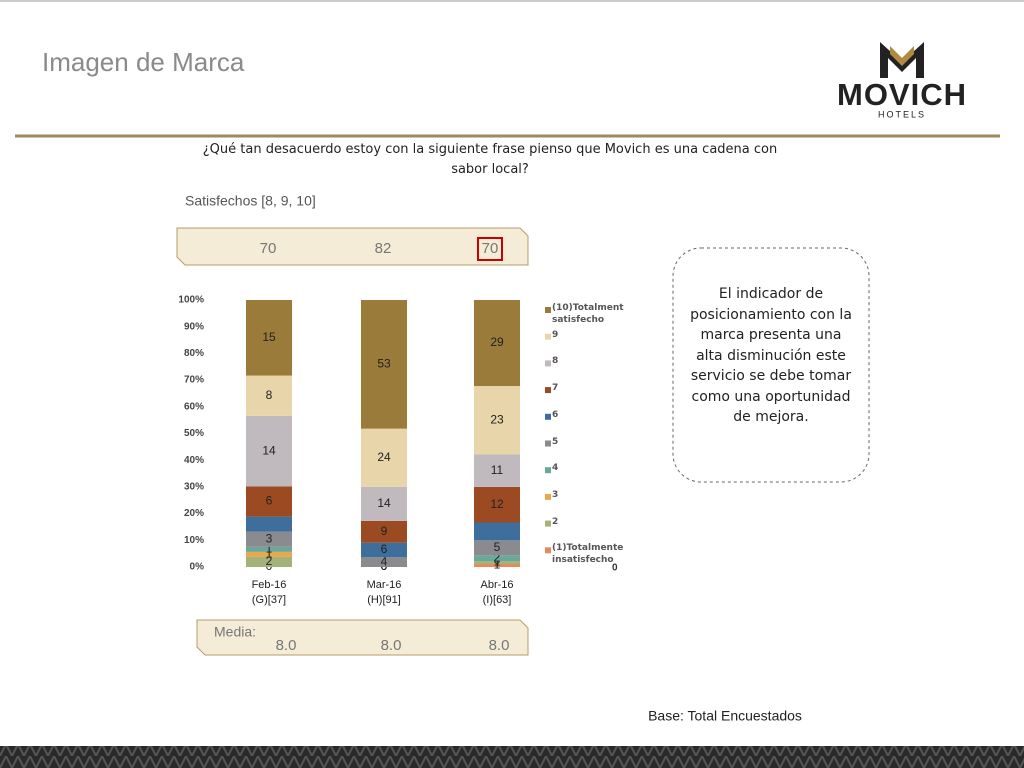 The width and height of the screenshot is (1024, 768). What do you see at coordinates (194, 513) in the screenshot?
I see `y-tick-label: 20%` at bounding box center [194, 513].